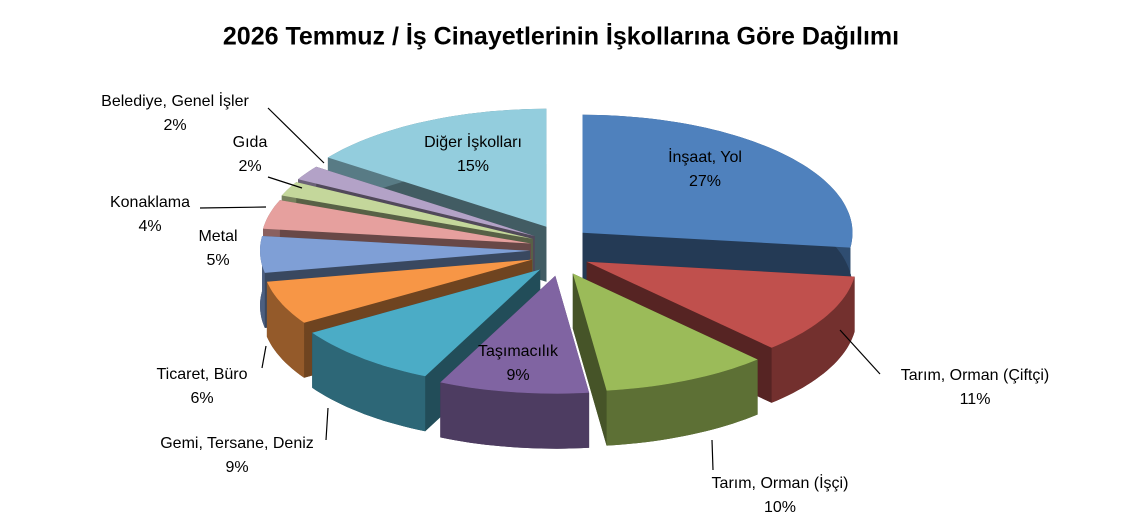 The image size is (1122, 525). I want to click on slice-label: Tarım, Orman (İşçi), so click(780, 482).